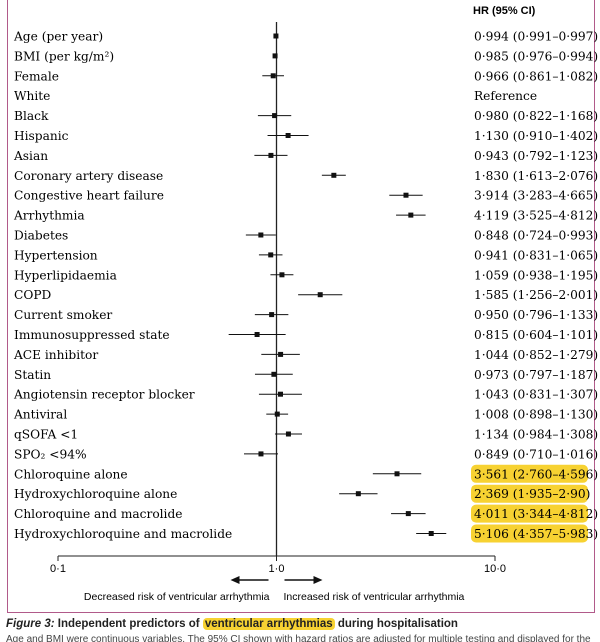 This screenshot has height=642, width=600. I want to click on row-label: Chloroquine and macrolide, so click(98, 514).